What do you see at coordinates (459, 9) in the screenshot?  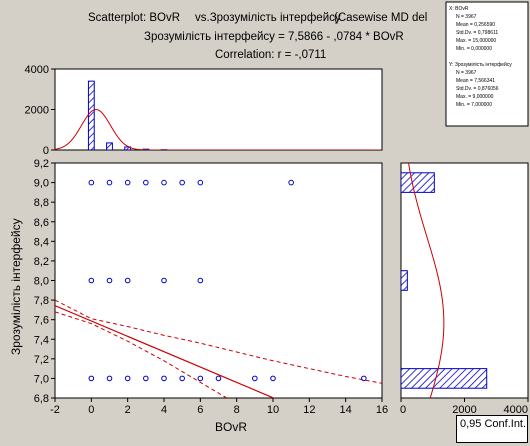 I see `legend-line: X: BOvR` at bounding box center [459, 9].